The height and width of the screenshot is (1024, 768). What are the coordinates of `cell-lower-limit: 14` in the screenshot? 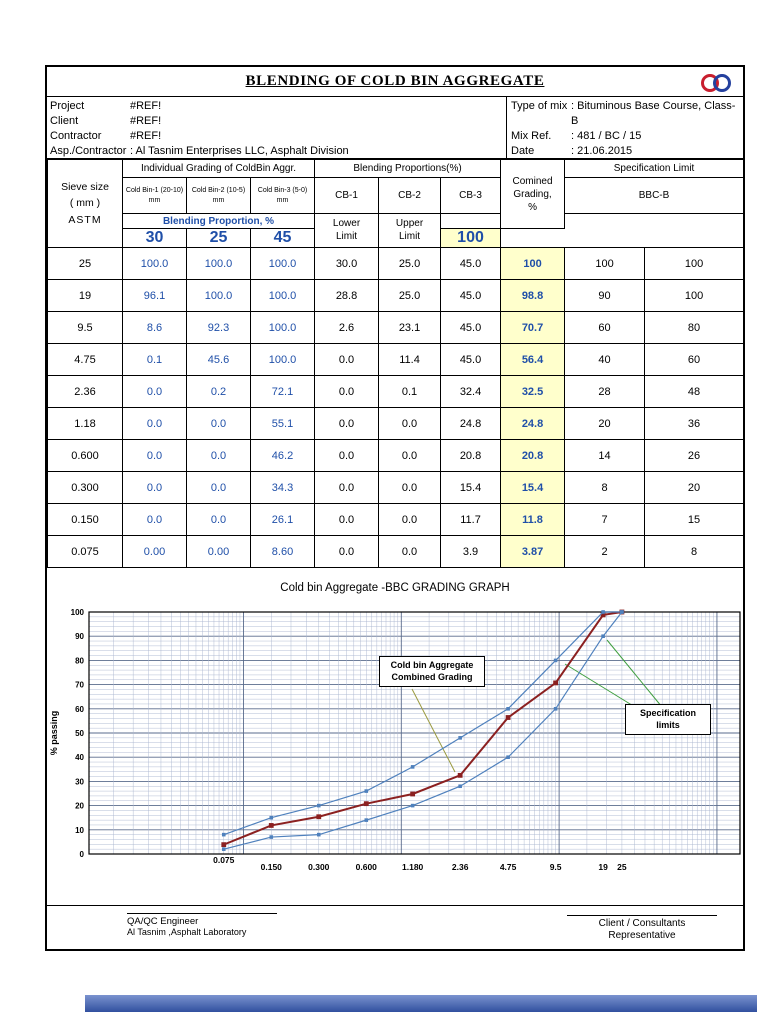 It's located at (605, 455).